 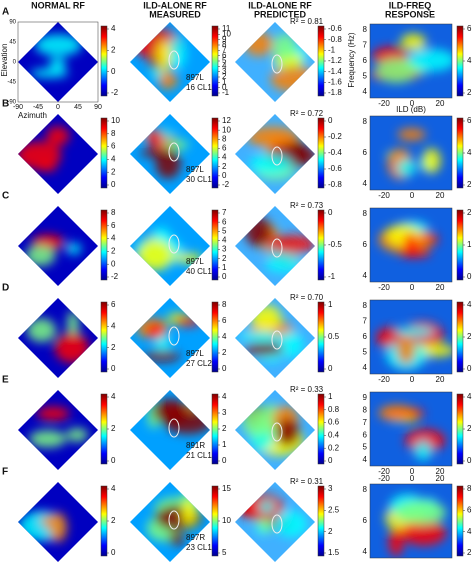 I want to click on column-header: PREDICTED, so click(x=280, y=14).